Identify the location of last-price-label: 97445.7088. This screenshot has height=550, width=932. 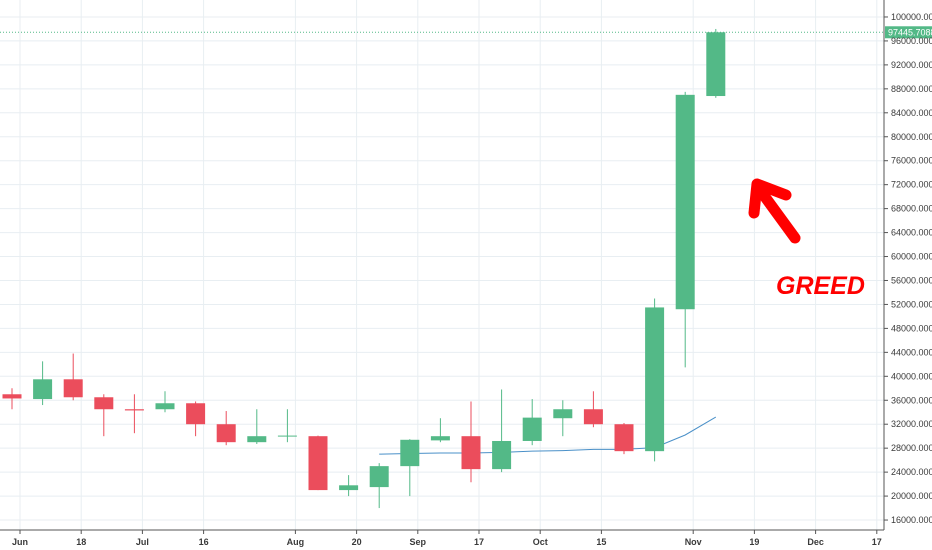
(910, 32).